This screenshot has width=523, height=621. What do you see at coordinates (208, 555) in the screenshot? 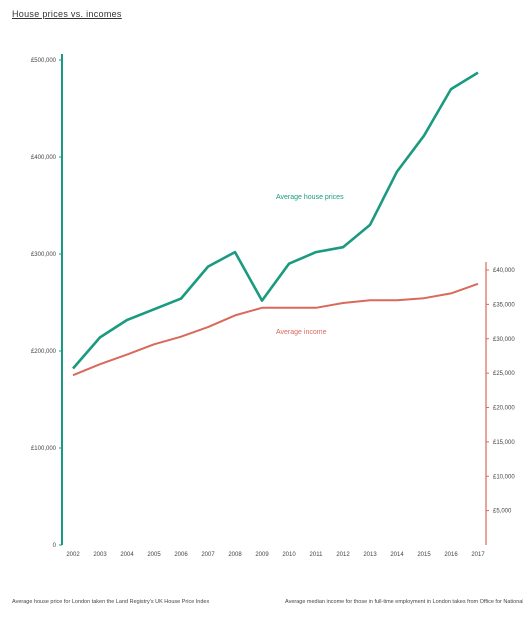
I see `x-tick-label: 2007` at bounding box center [208, 555].